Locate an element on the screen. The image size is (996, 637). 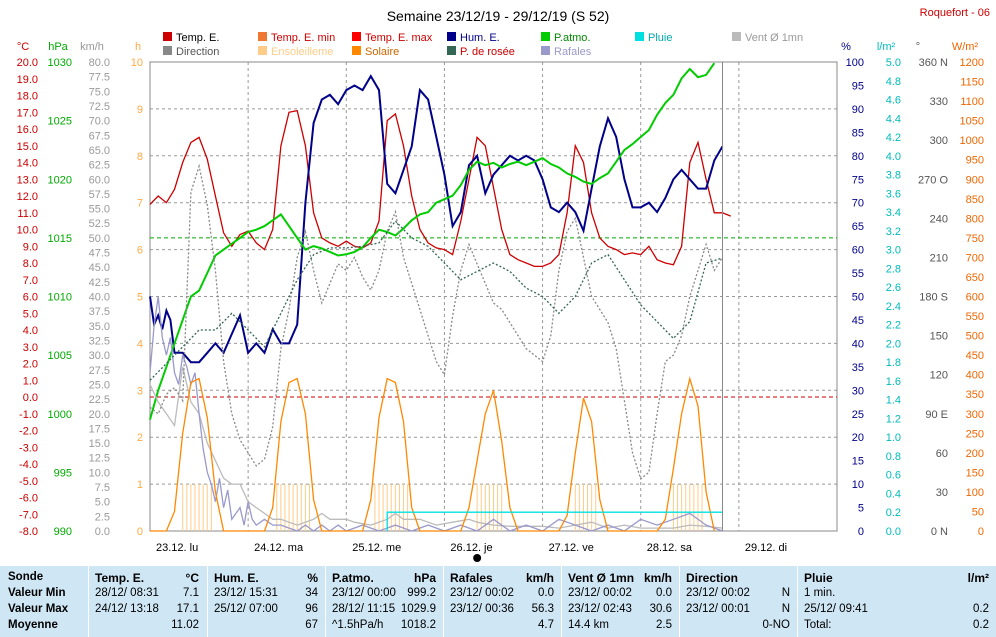
stats-row-label: Valeur Min is located at coordinates (37, 593).